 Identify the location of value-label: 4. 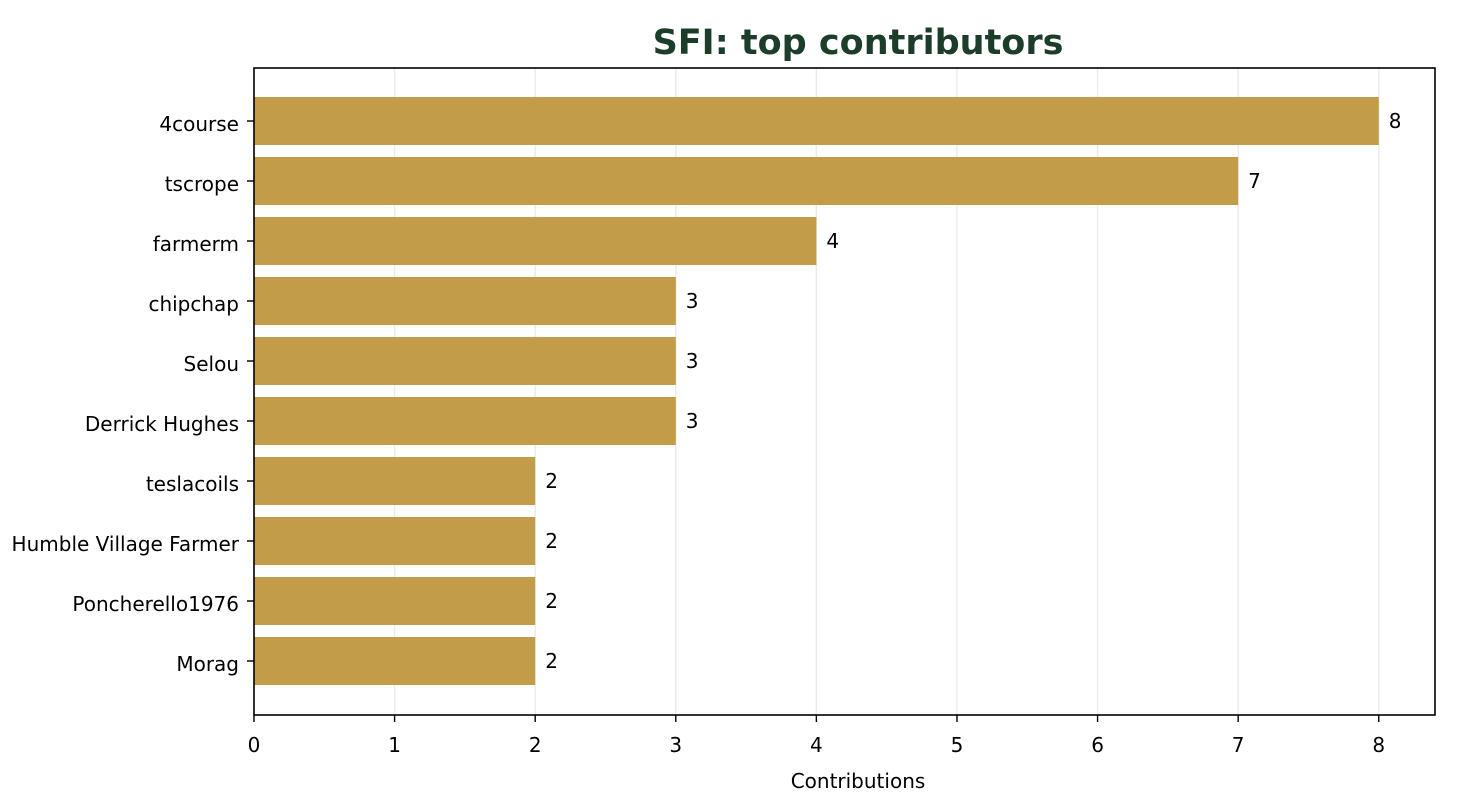
(832, 241).